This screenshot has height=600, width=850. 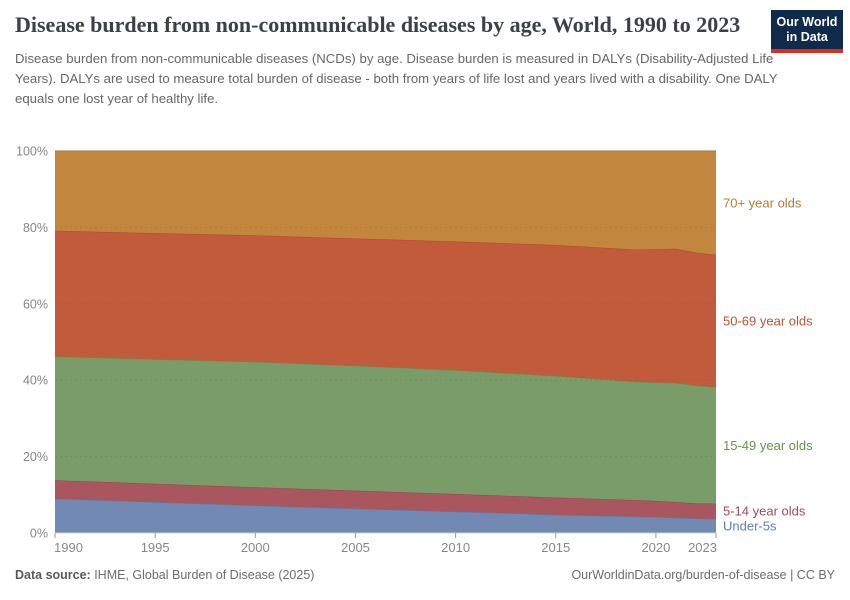 What do you see at coordinates (39, 534) in the screenshot?
I see `y-axis-label-0: 0%` at bounding box center [39, 534].